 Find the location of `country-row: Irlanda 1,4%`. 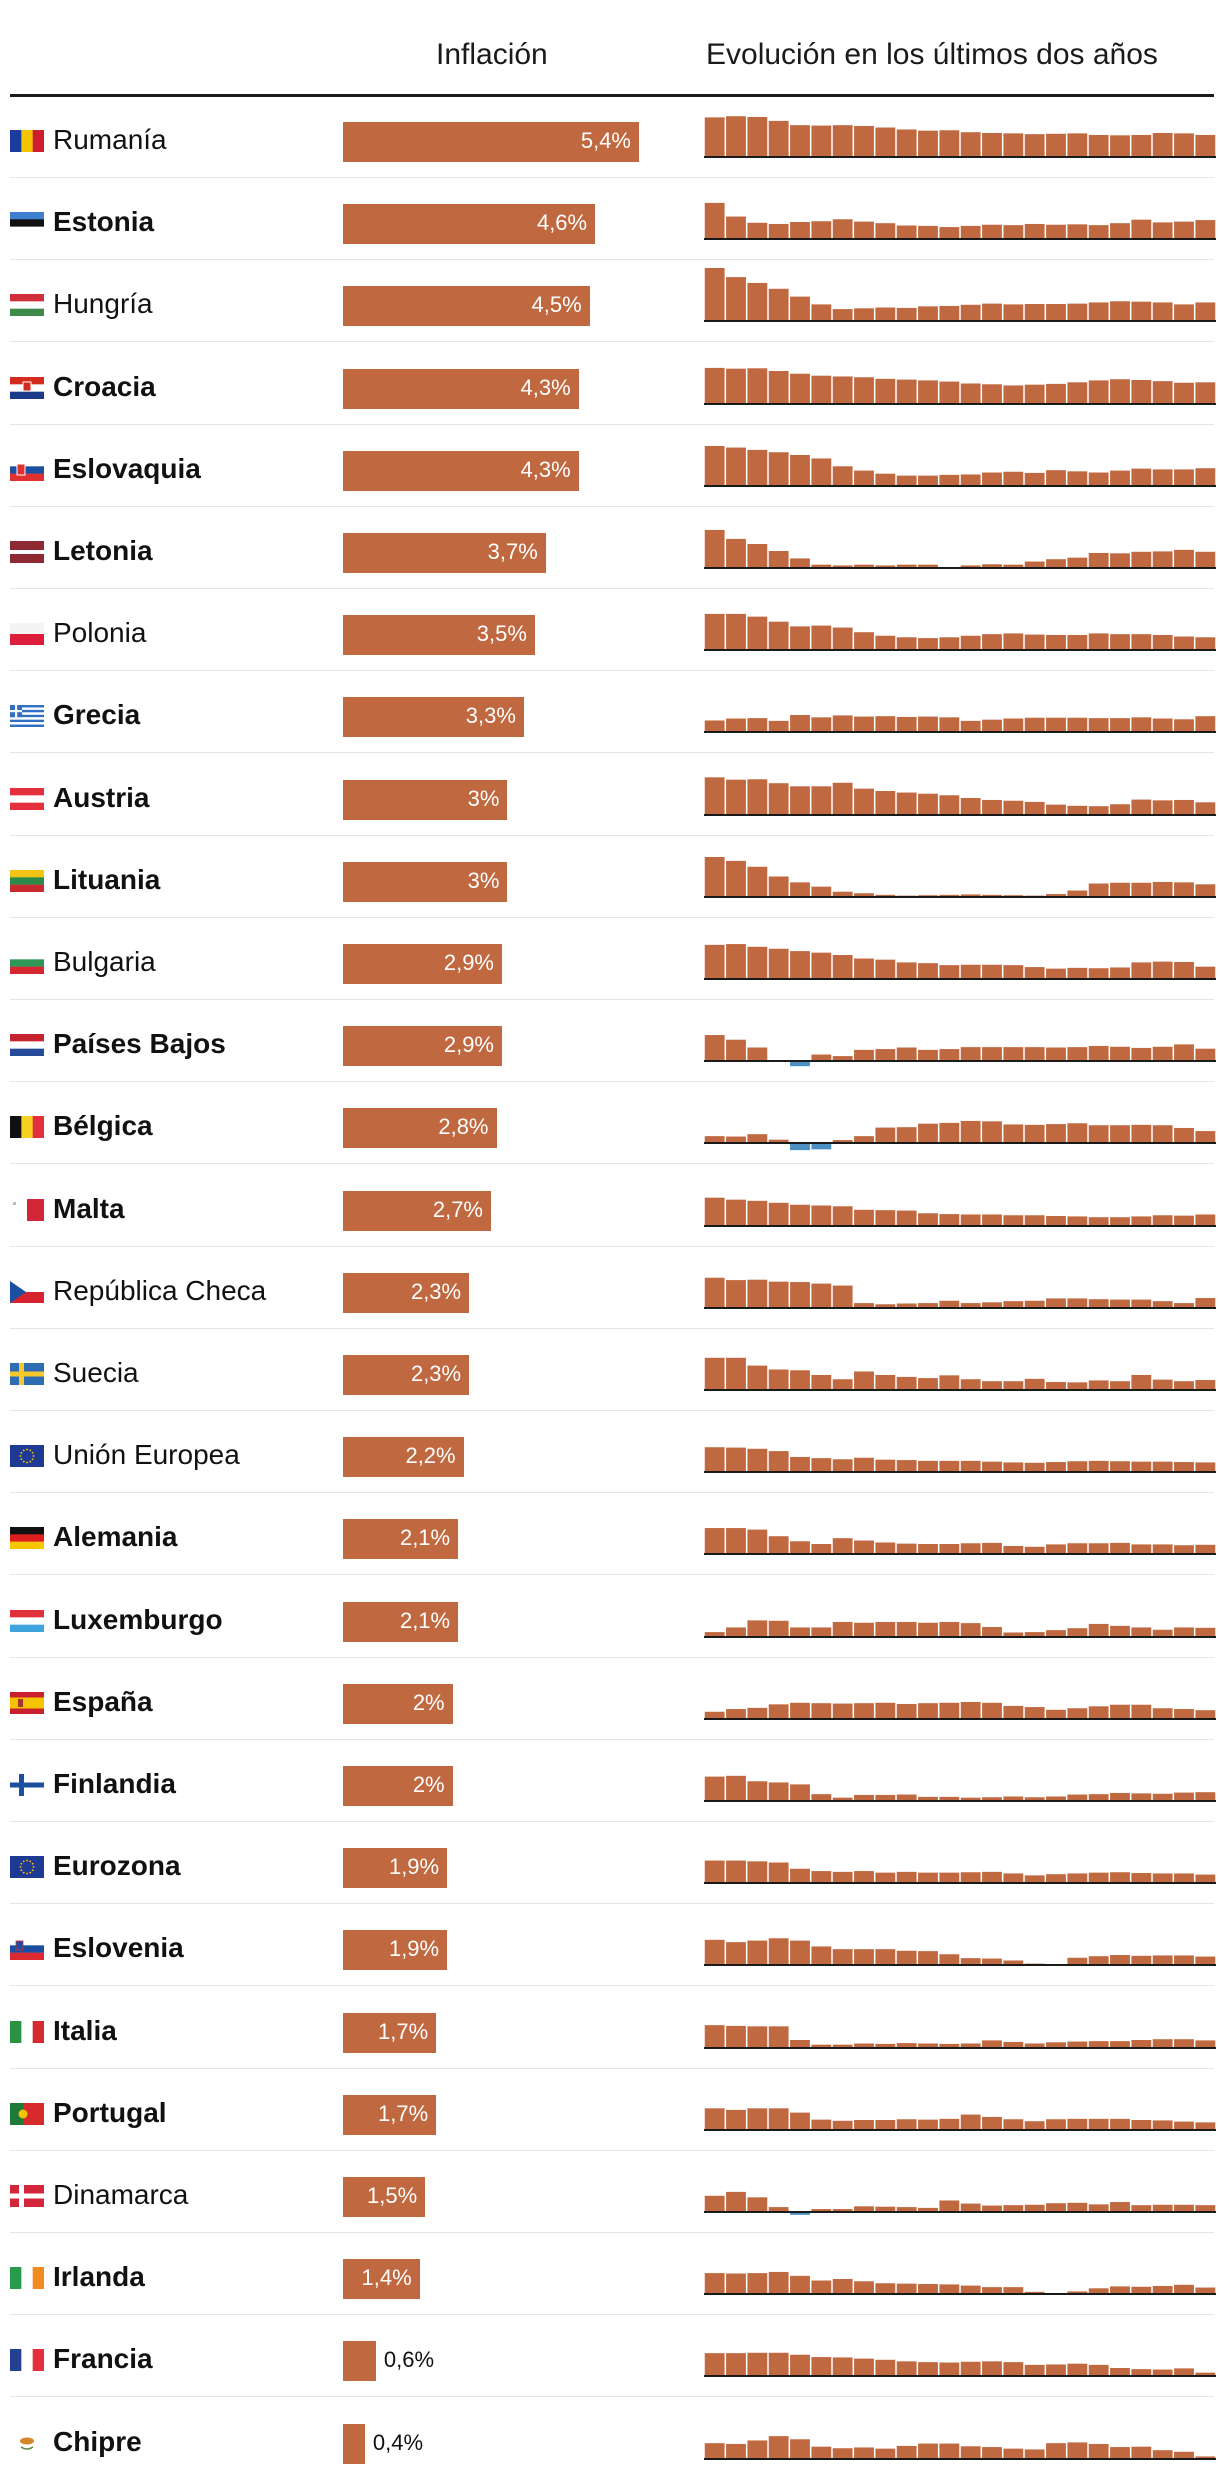

country-row: Irlanda 1,4% is located at coordinates (610, 2274).